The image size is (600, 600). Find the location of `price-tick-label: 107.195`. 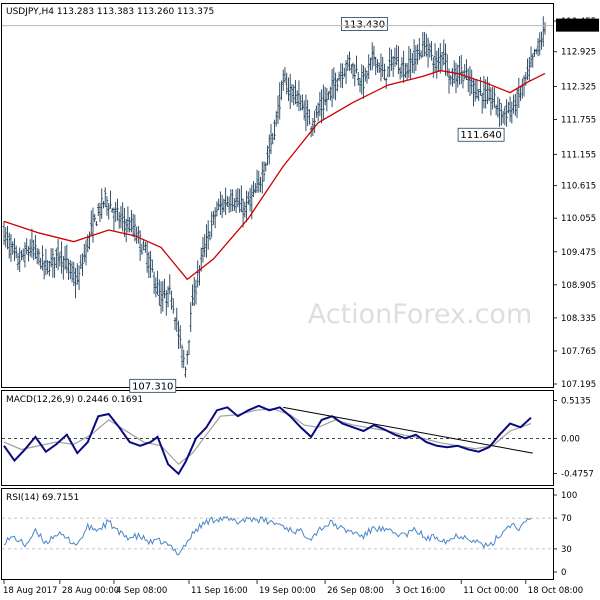

price-tick-label: 107.195 is located at coordinates (578, 385).